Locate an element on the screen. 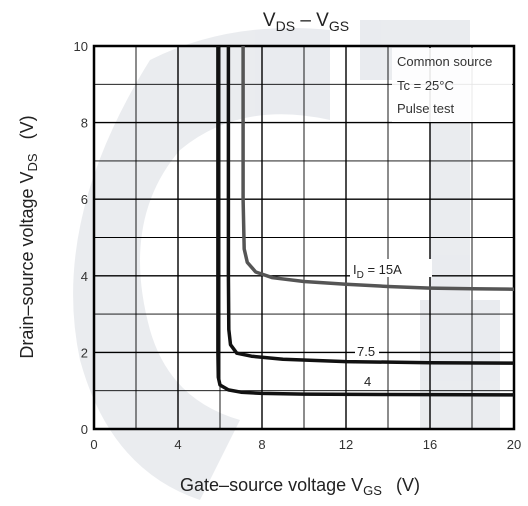 The image size is (528, 506). y-tick-label: 0 is located at coordinates (84, 429).